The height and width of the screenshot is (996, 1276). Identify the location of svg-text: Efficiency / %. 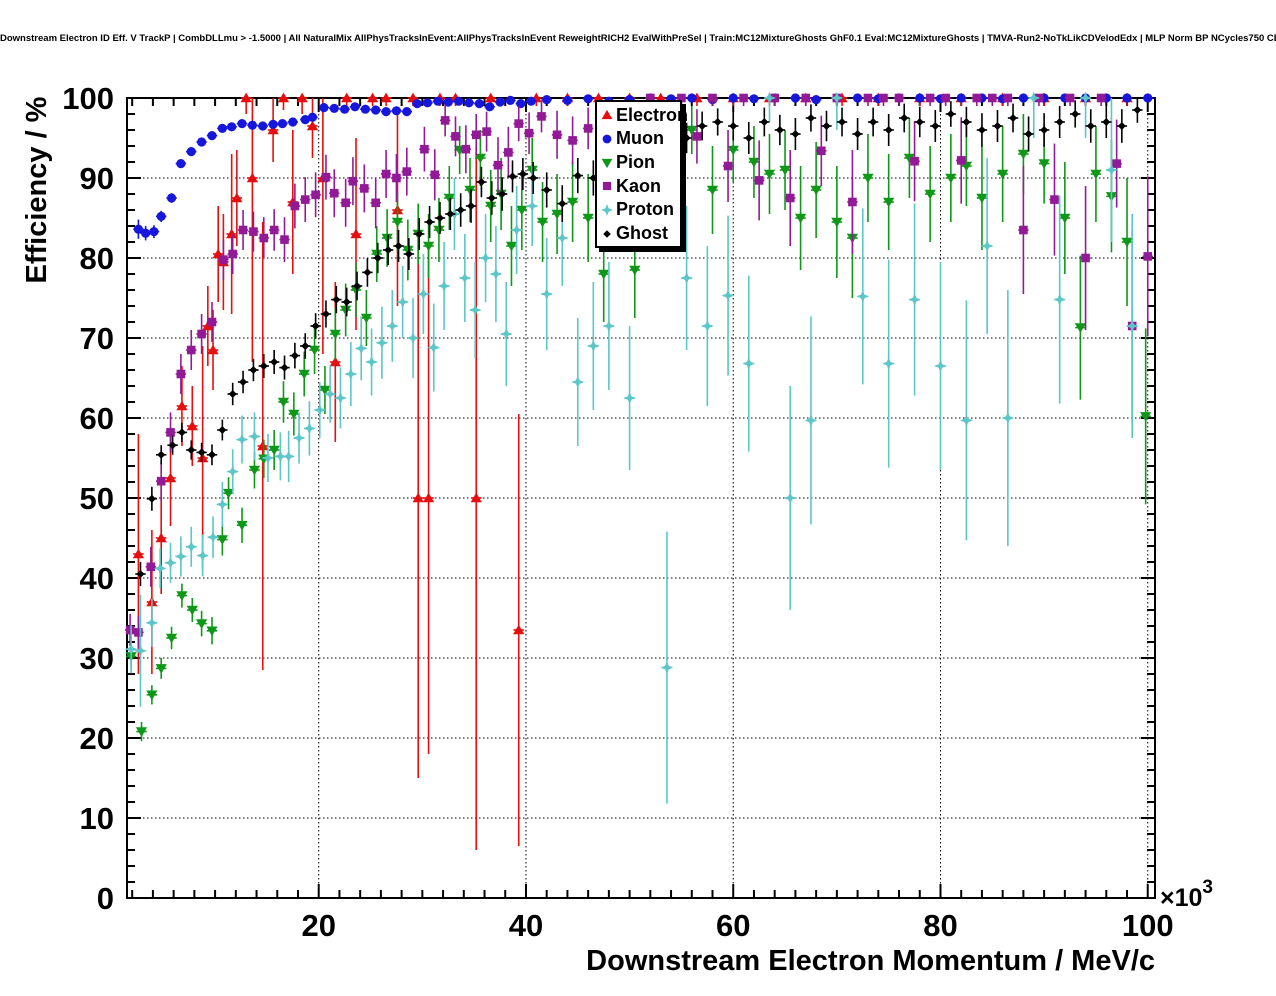
(37, 189).